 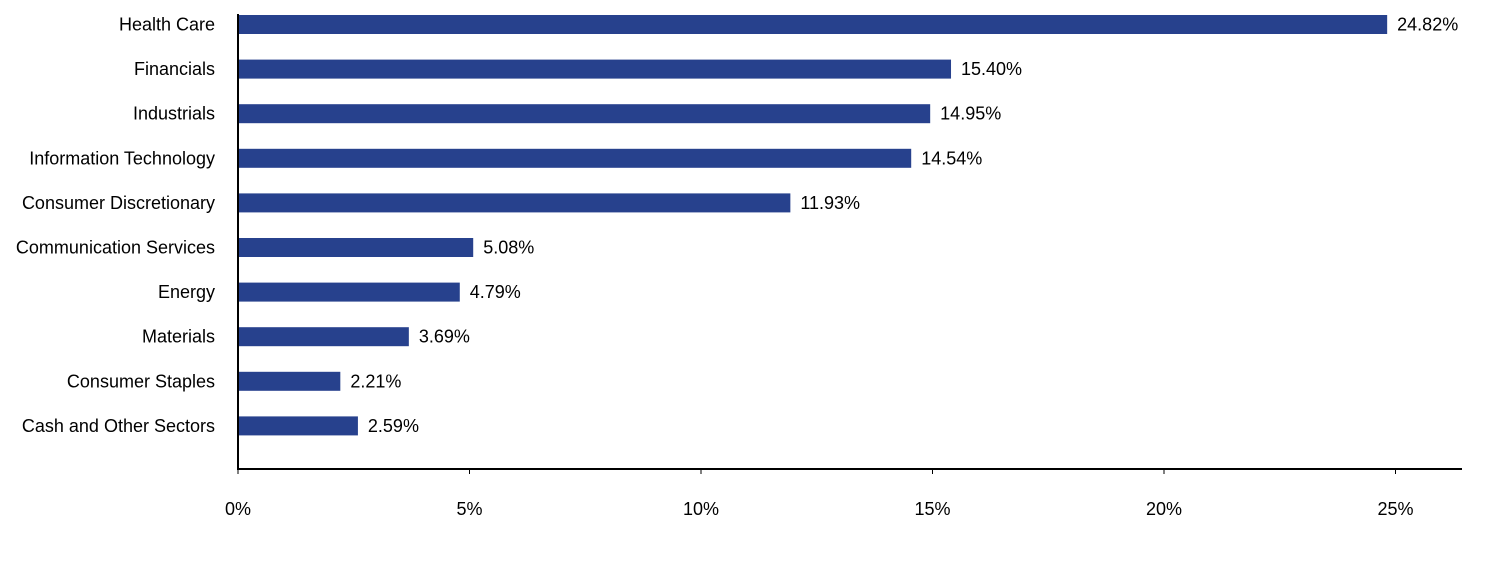 I want to click on value-label-1: 15.40%, so click(x=991, y=69).